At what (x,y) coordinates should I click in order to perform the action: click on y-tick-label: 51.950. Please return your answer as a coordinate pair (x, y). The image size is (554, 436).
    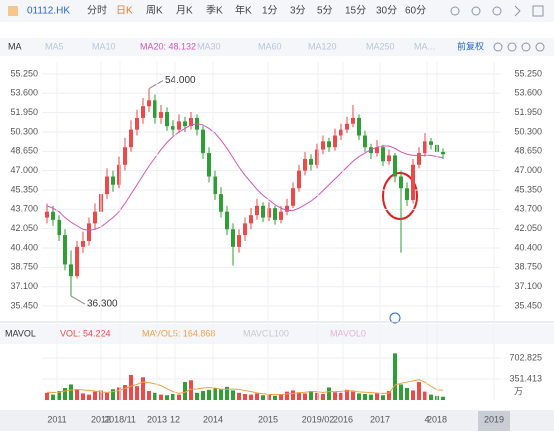
    Looking at the image, I should click on (528, 112).